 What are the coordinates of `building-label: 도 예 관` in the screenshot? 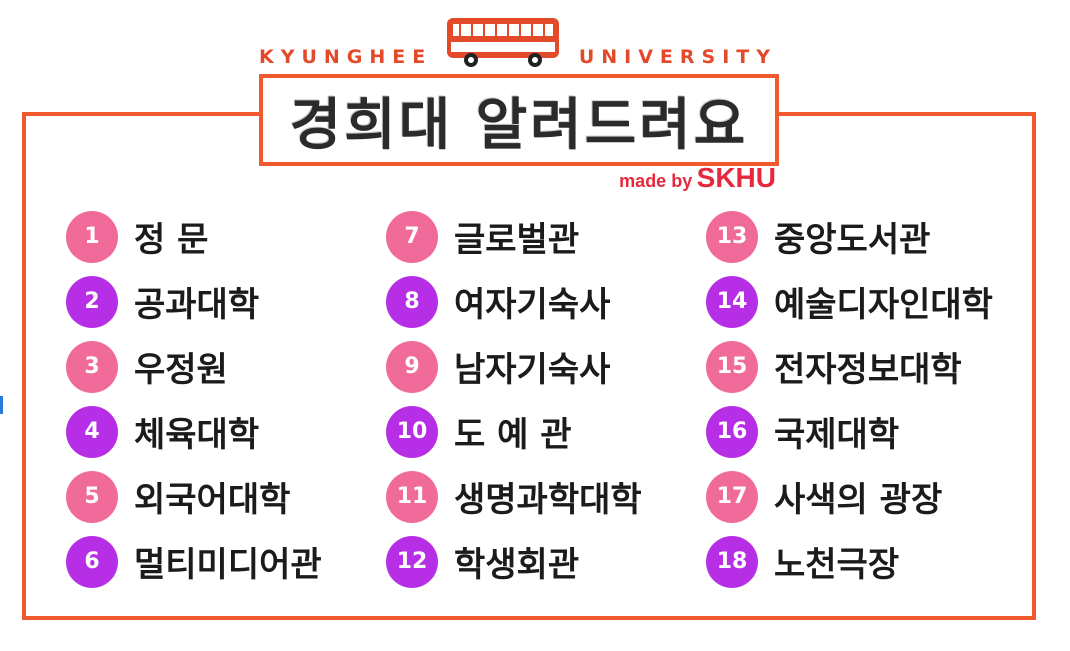 It's located at (513, 435).